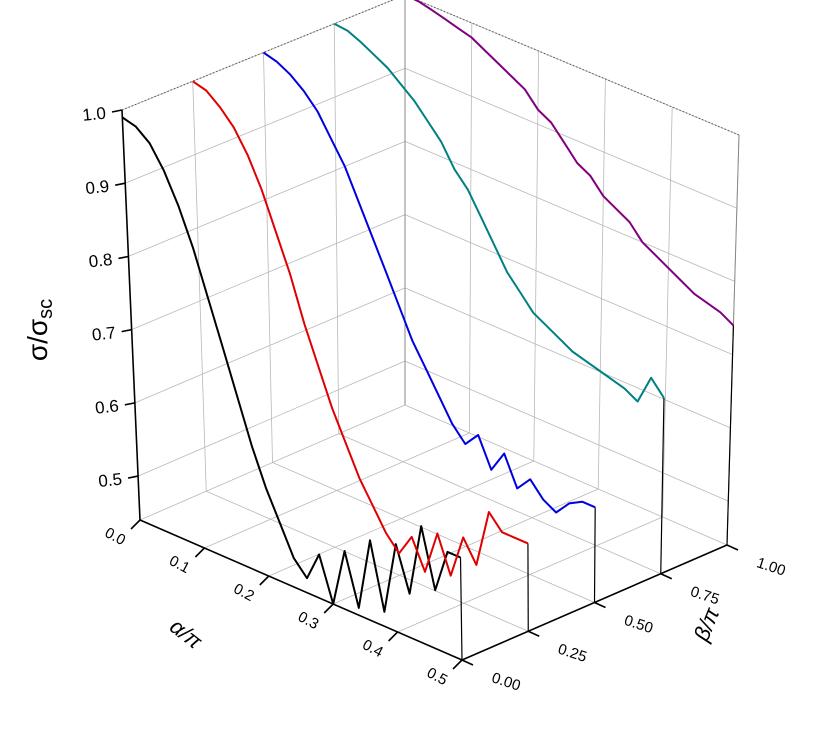  Describe the element at coordinates (115, 536) in the screenshot. I see `x-tick-label: 0.0` at that location.